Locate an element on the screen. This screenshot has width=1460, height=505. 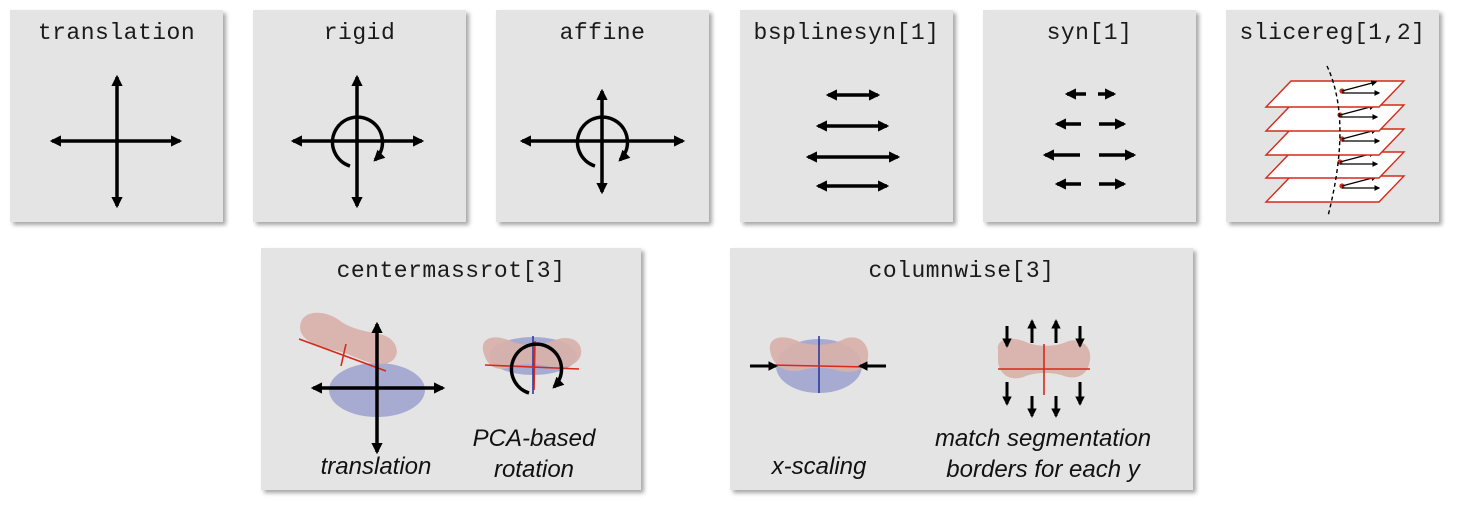
caption-pca-rotation: PCA-based rotation is located at coordinates (534, 454).